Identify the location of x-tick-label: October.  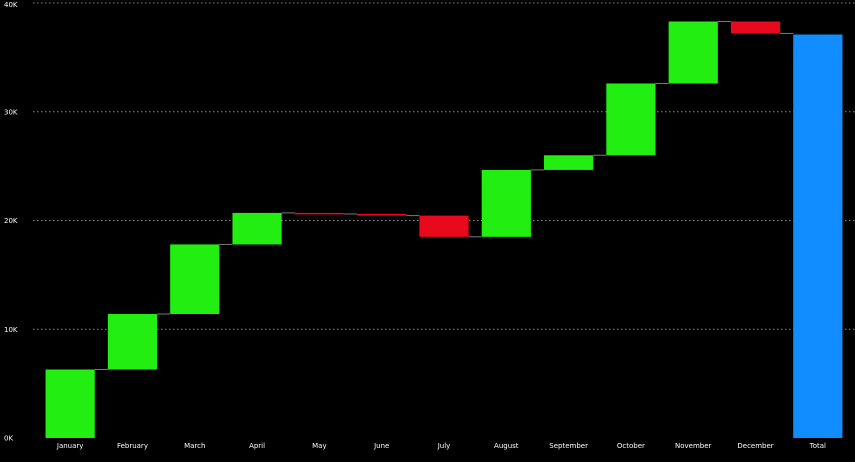
(631, 446).